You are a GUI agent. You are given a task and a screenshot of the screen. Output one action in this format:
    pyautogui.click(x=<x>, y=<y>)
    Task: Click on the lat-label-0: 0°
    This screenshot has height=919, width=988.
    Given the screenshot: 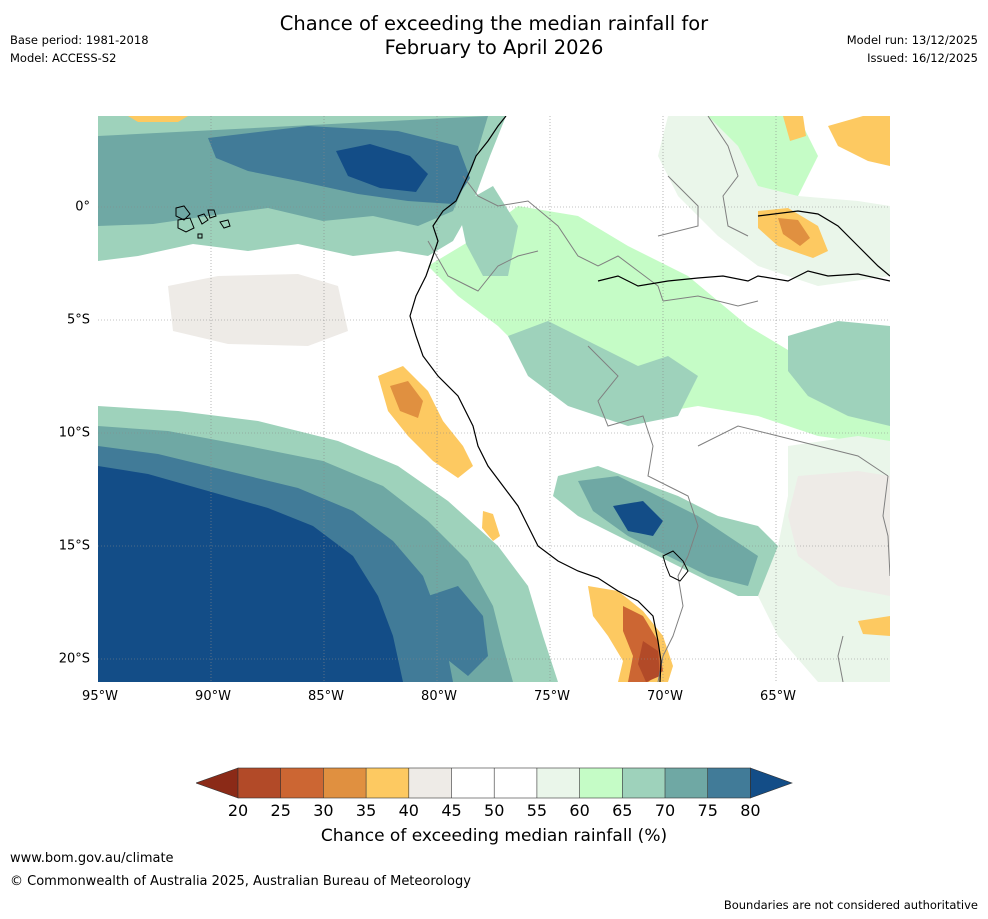 What is the action you would take?
    pyautogui.click(x=82, y=207)
    